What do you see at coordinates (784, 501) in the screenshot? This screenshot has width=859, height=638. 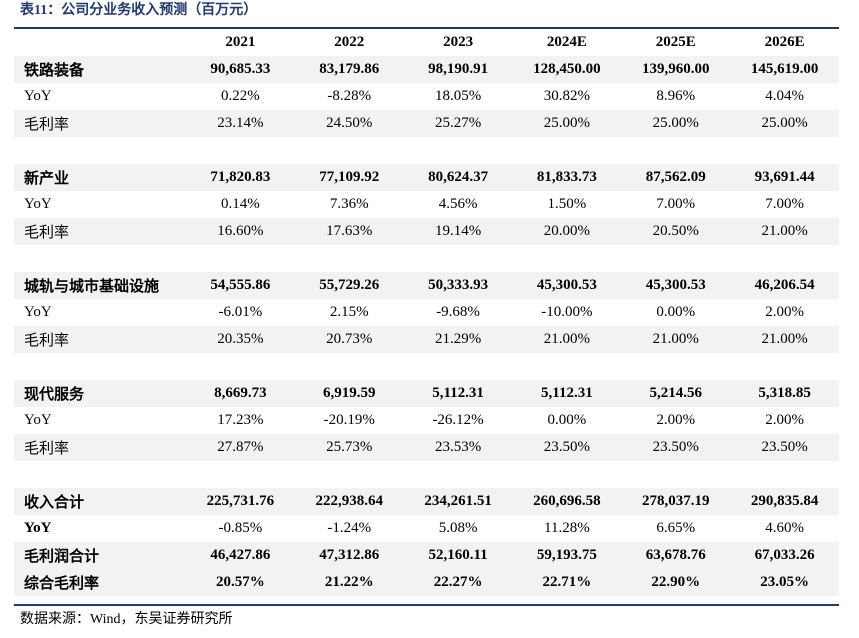 I see `value-cell: 290,835.84` at bounding box center [784, 501].